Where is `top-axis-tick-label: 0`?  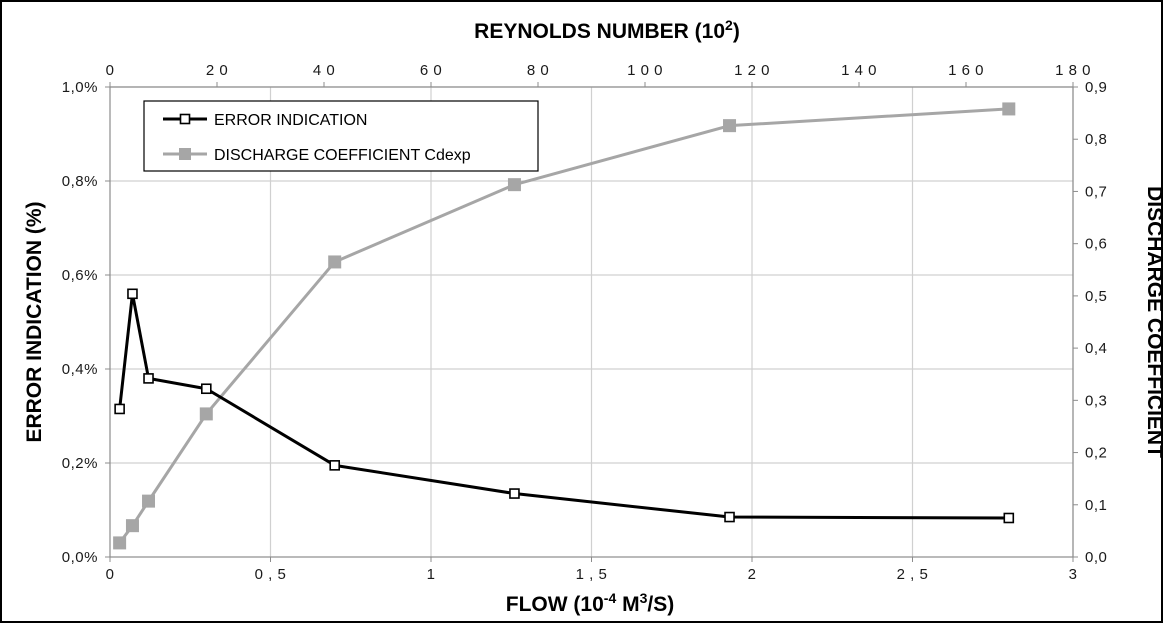
top-axis-tick-label: 0 is located at coordinates (110, 70).